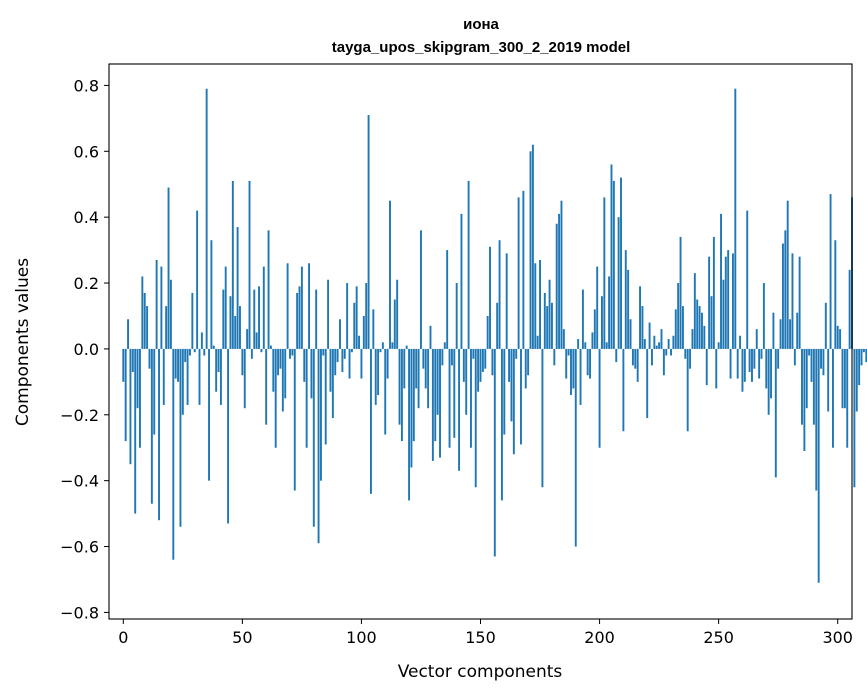 Image resolution: width=867 pixels, height=696 pixels. Describe the element at coordinates (86, 151) in the screenshot. I see `y-tick-label: 0.6` at that location.